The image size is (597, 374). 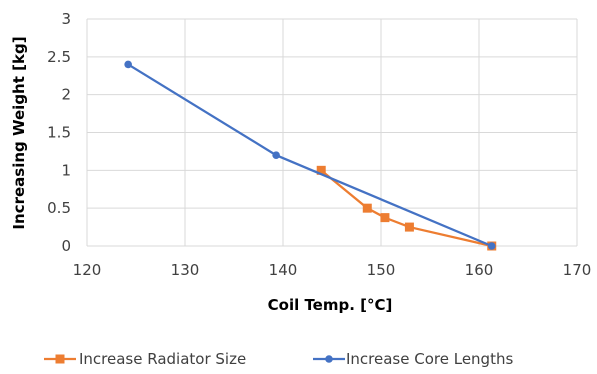 What do you see at coordinates (577, 270) in the screenshot?
I see `x-tick-label: 170` at bounding box center [577, 270].